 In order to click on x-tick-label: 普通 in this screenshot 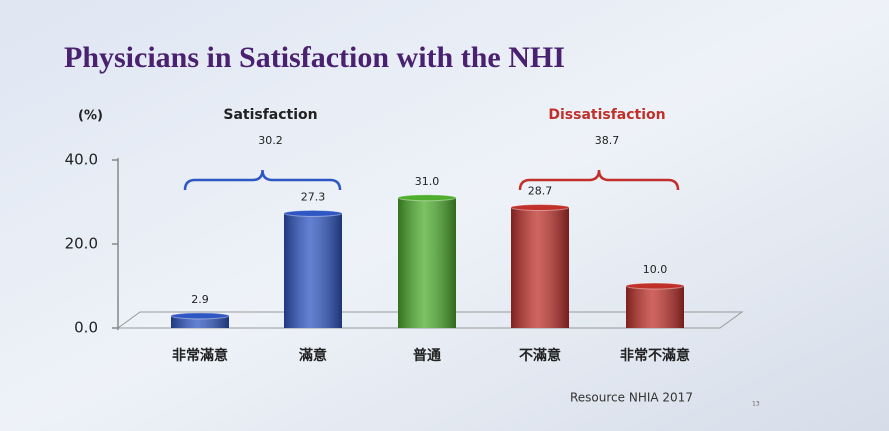, I will do `click(427, 355)`.